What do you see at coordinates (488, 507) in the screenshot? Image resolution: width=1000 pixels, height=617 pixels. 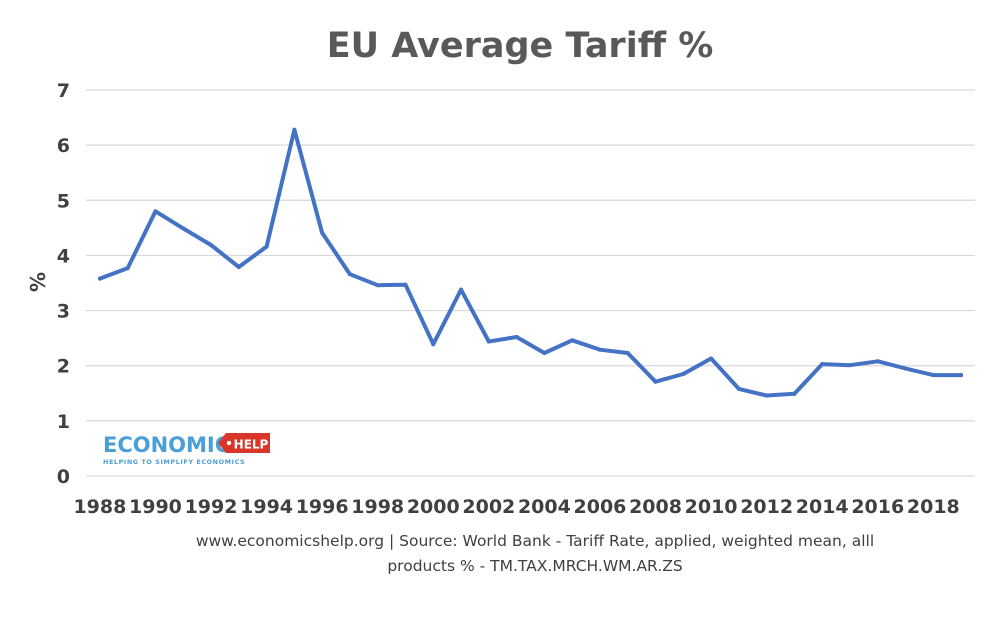 I see `x-tick-label: 2002` at bounding box center [488, 507].